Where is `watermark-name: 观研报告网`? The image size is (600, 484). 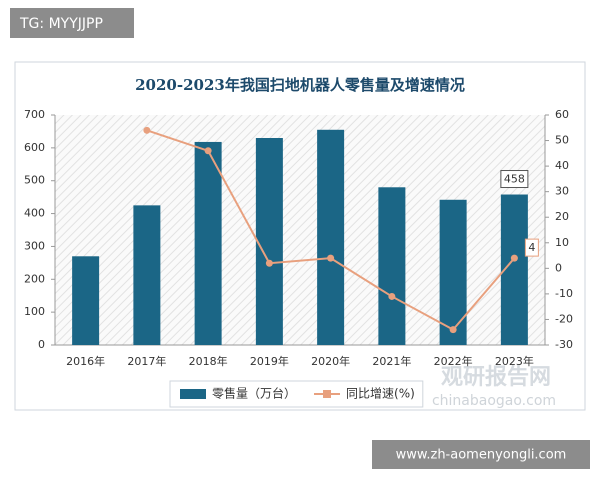 watermark-name: 观研报告网 is located at coordinates (496, 377).